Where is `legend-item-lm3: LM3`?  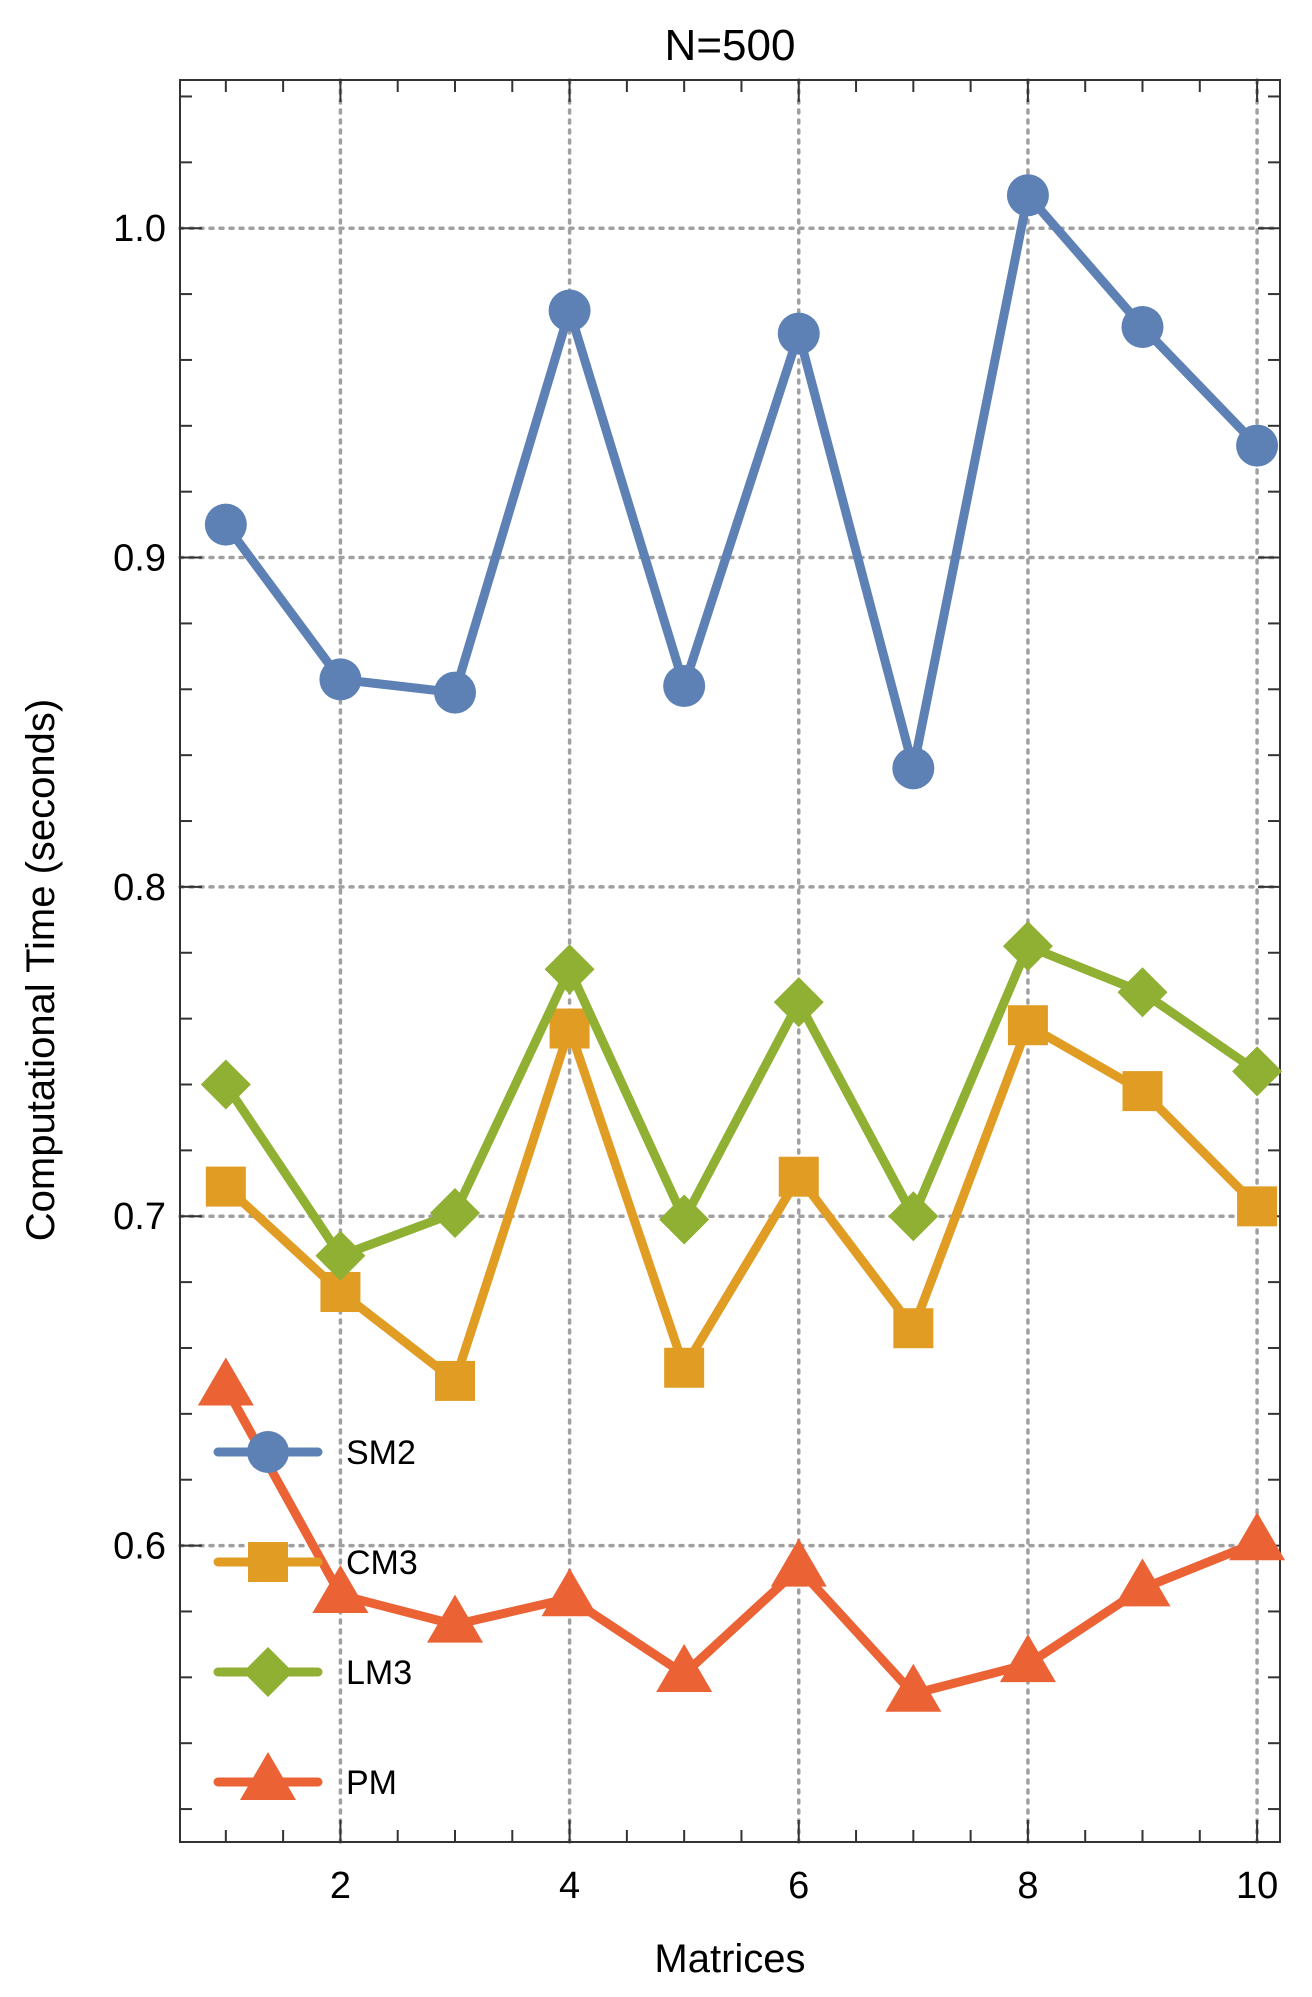 legend-item-lm3: LM3 is located at coordinates (312, 1672).